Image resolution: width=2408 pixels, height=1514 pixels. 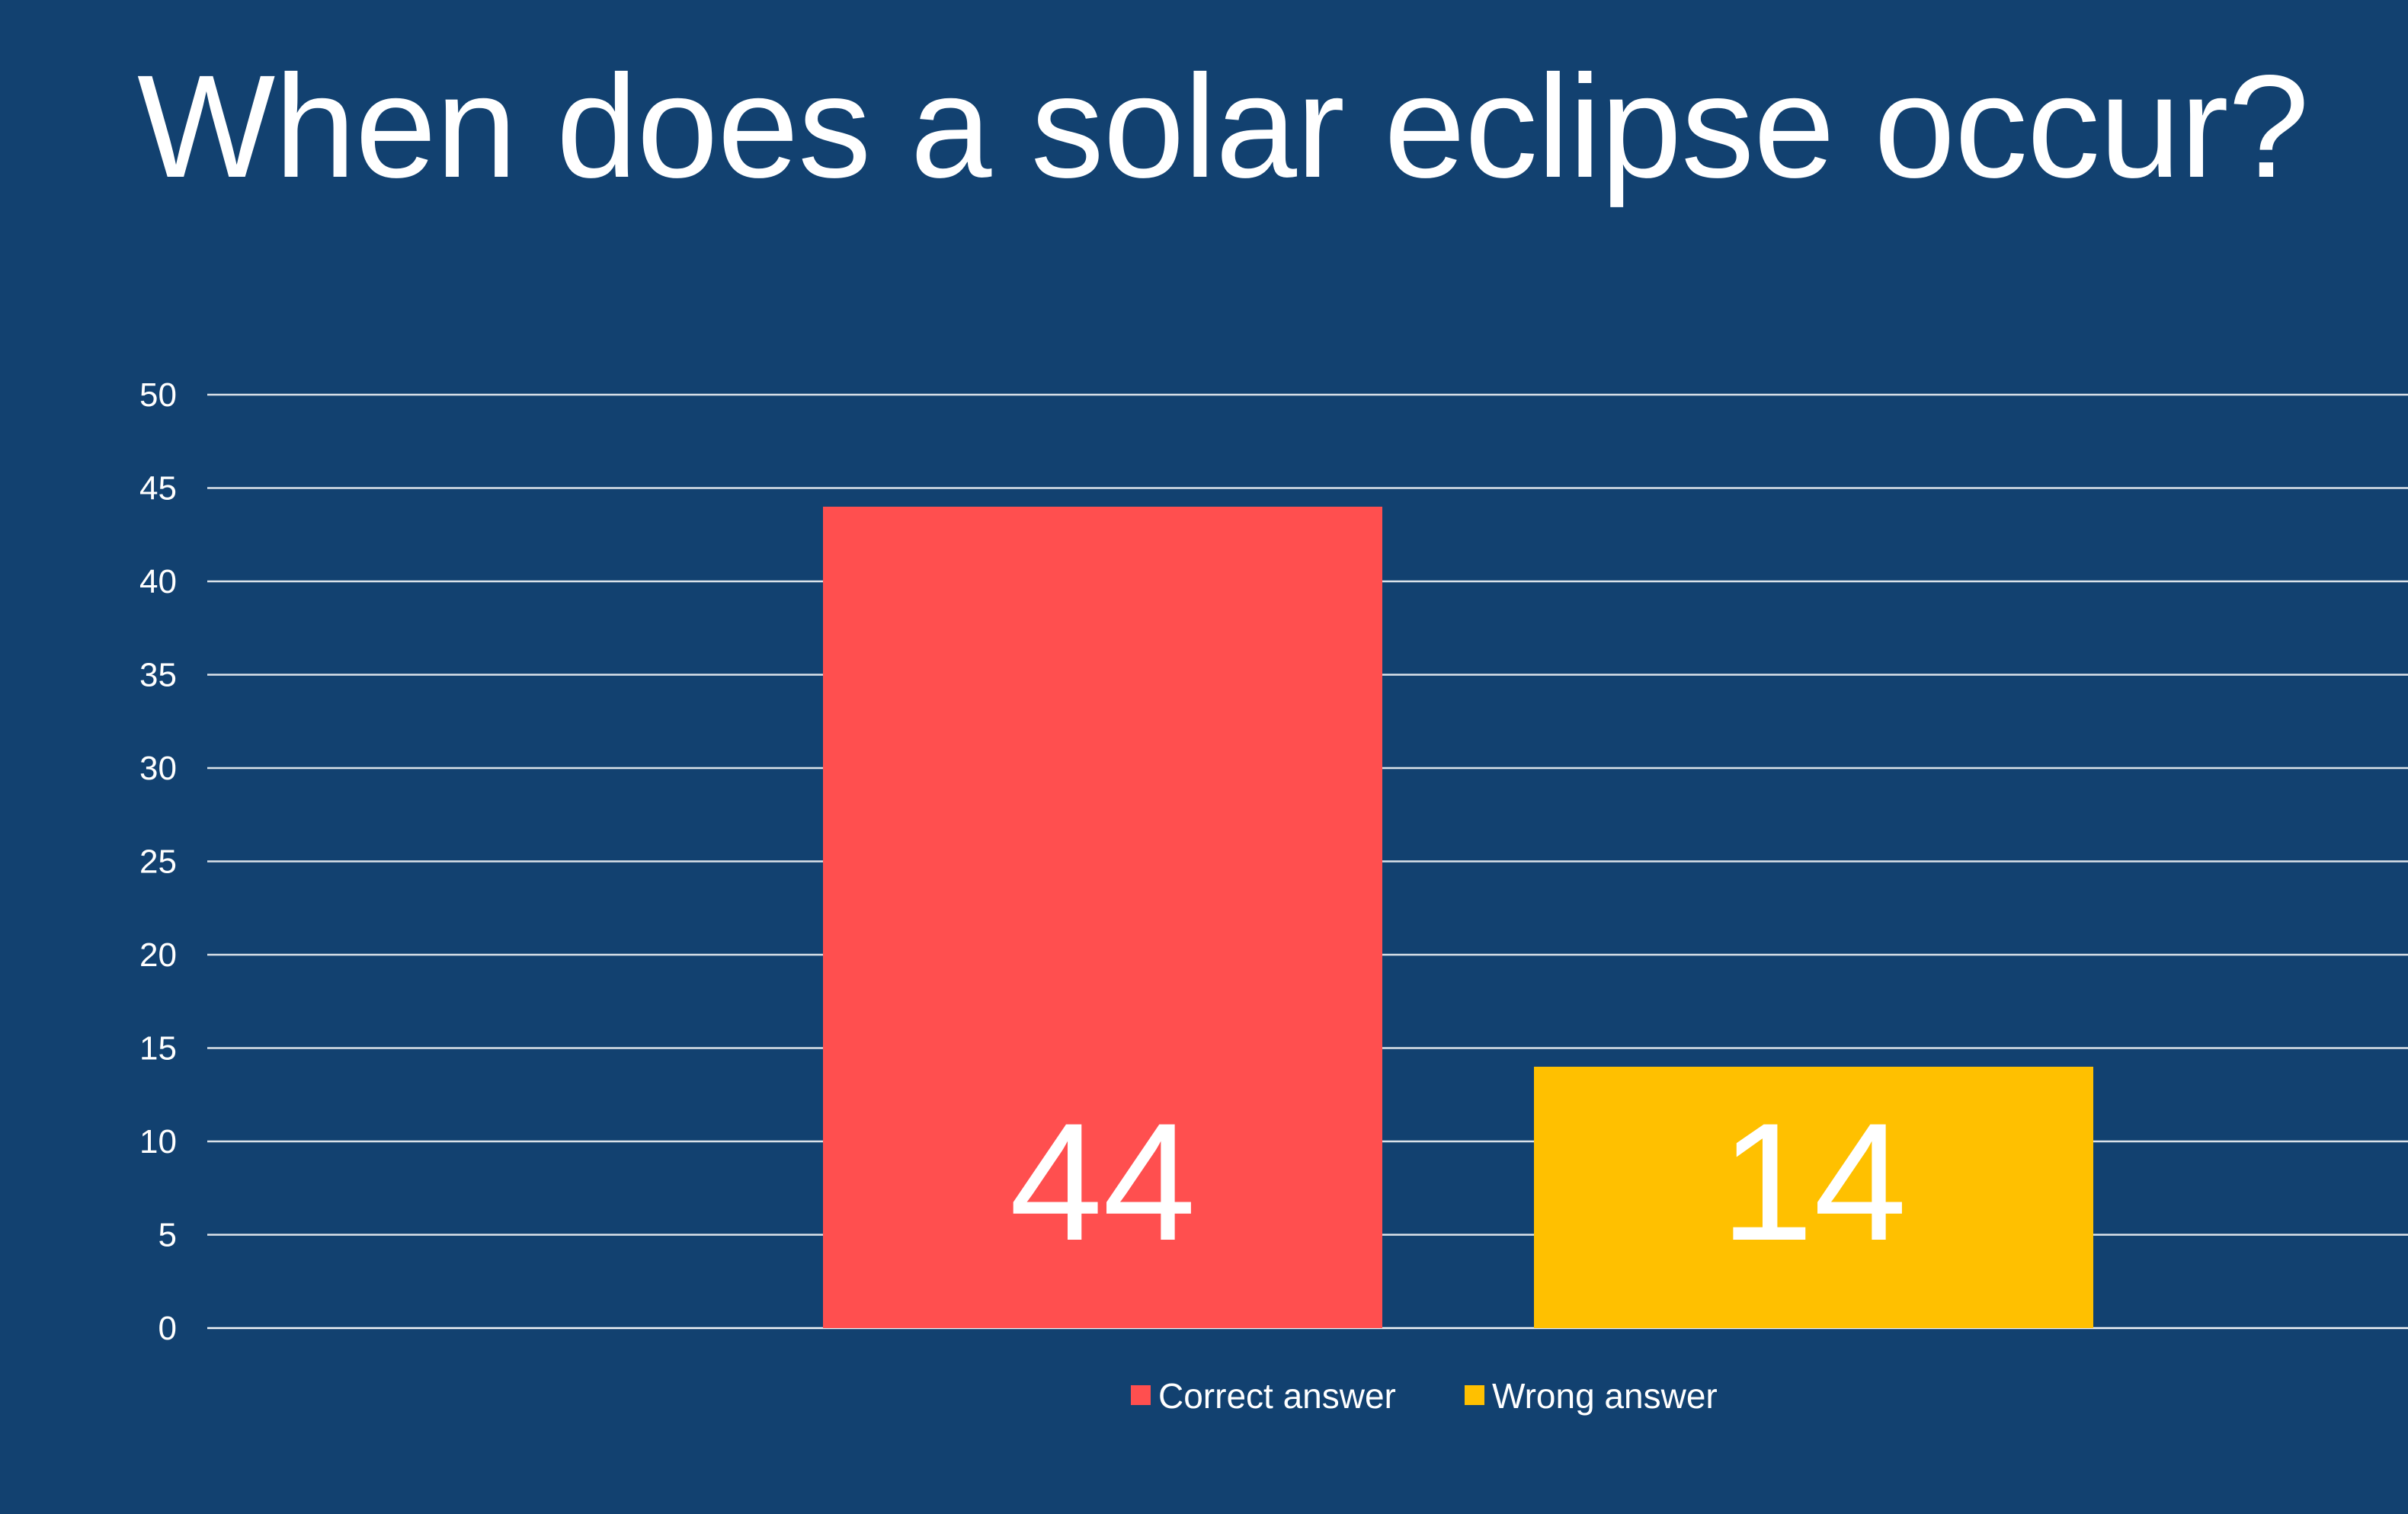 I want to click on legend-label: Wrong answer, so click(x=1605, y=1396).